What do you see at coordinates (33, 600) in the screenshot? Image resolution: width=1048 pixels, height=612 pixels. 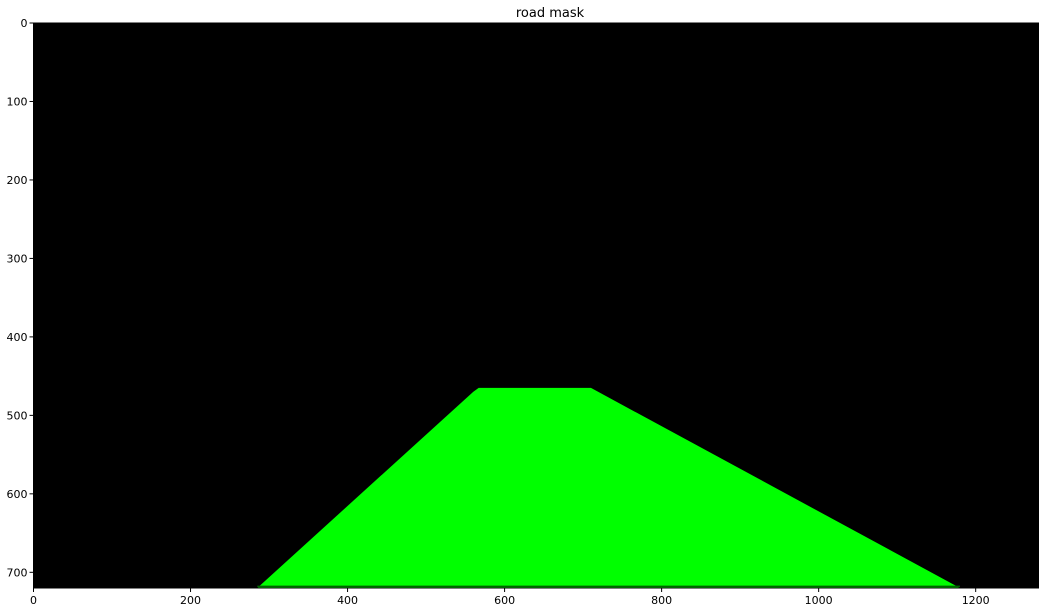 I see `x-tick-label: 0` at bounding box center [33, 600].